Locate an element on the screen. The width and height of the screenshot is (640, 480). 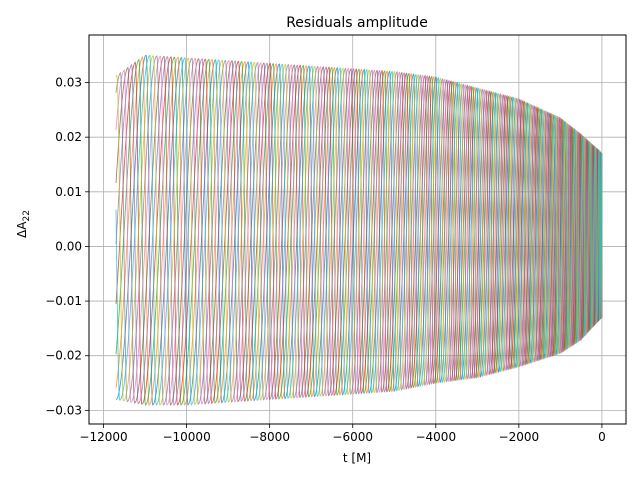
x-tick-label: 0 is located at coordinates (602, 437).